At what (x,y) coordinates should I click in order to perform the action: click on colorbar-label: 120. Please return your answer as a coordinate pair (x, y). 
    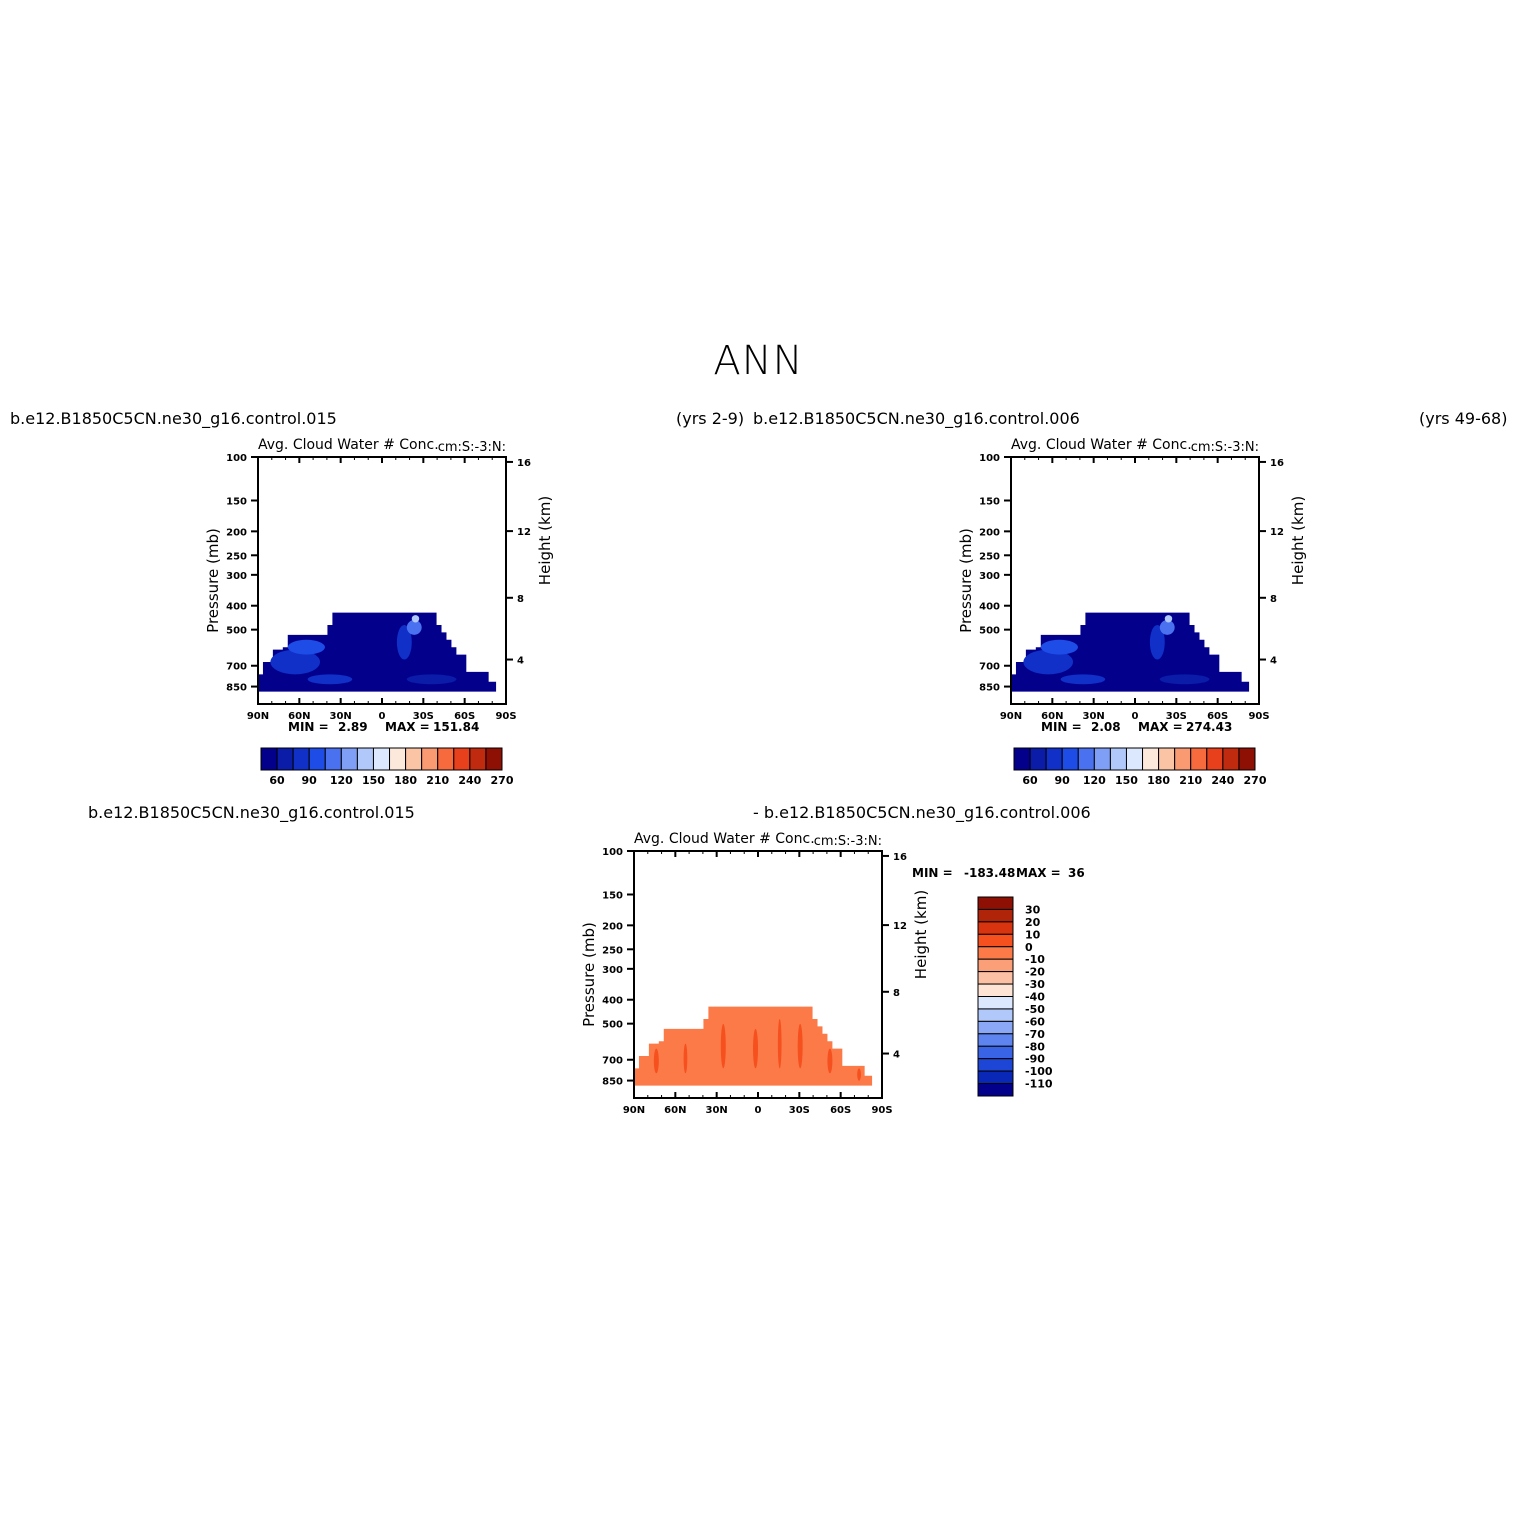
    Looking at the image, I should click on (341, 780).